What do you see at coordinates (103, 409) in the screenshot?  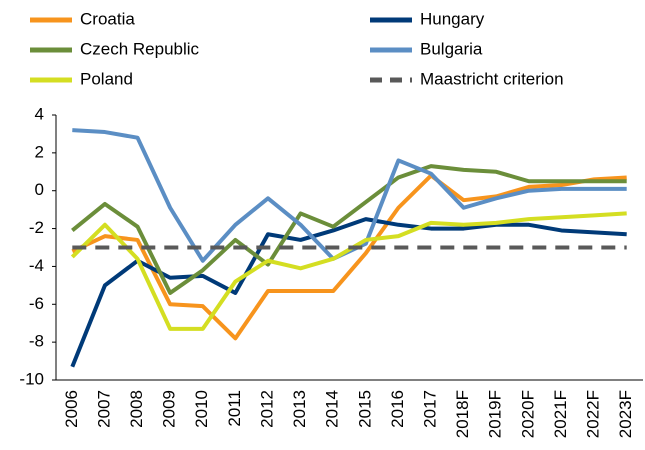 I see `x-tick-label: 2007` at bounding box center [103, 409].